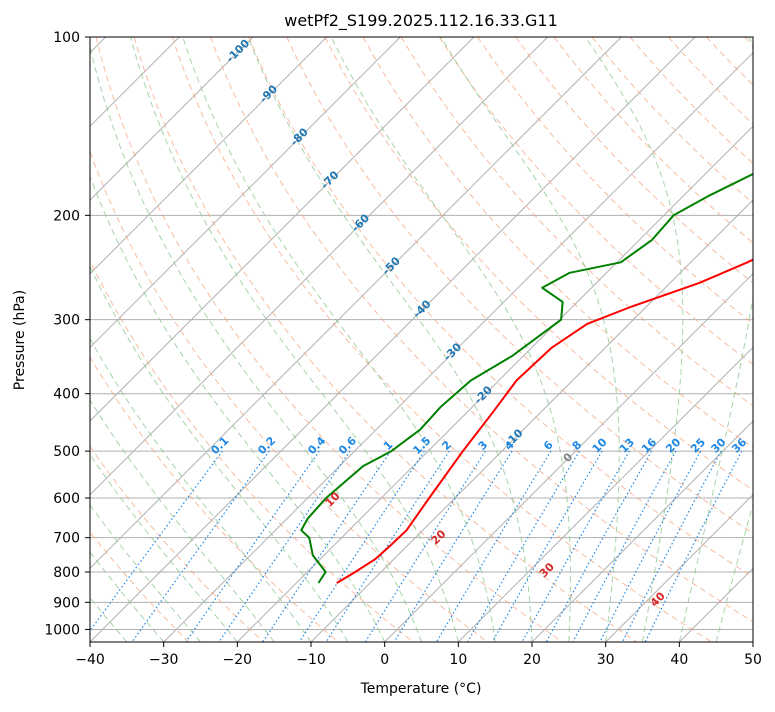 Image resolution: width=775 pixels, height=712 pixels. I want to click on y-tick-label: 500, so click(66, 452).